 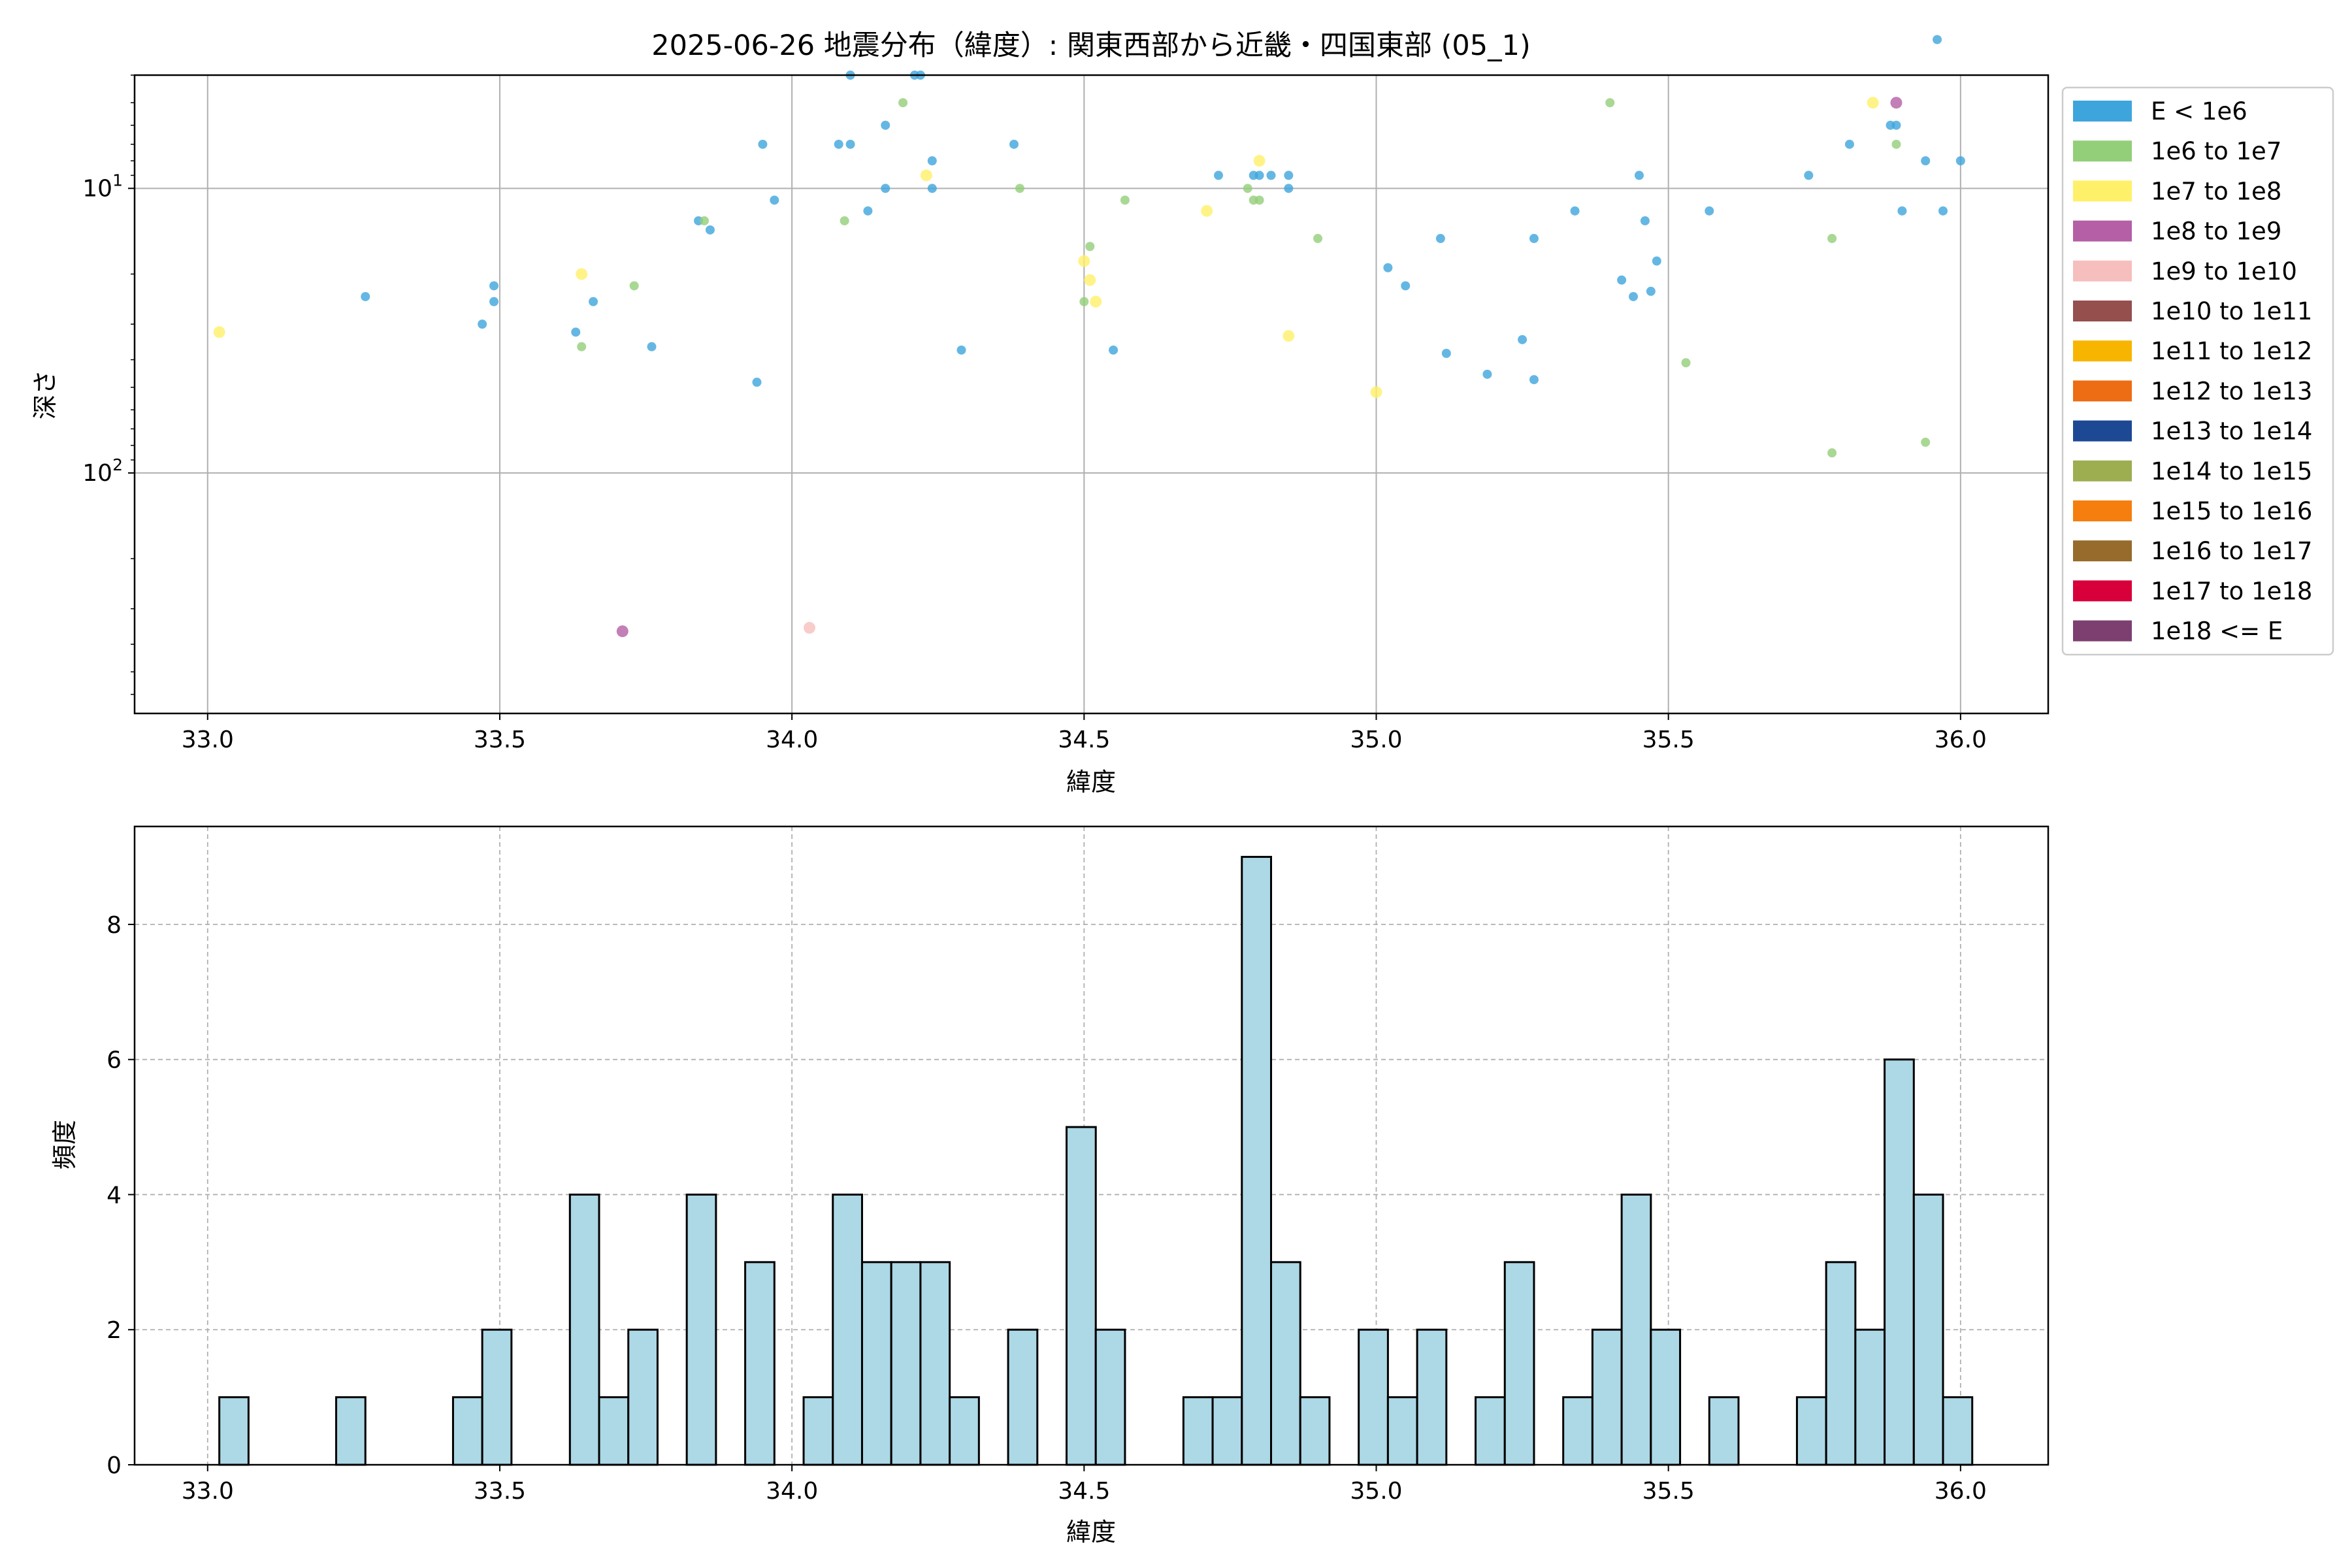 I want to click on histogram-y-tick-label: 8, so click(x=114, y=925).